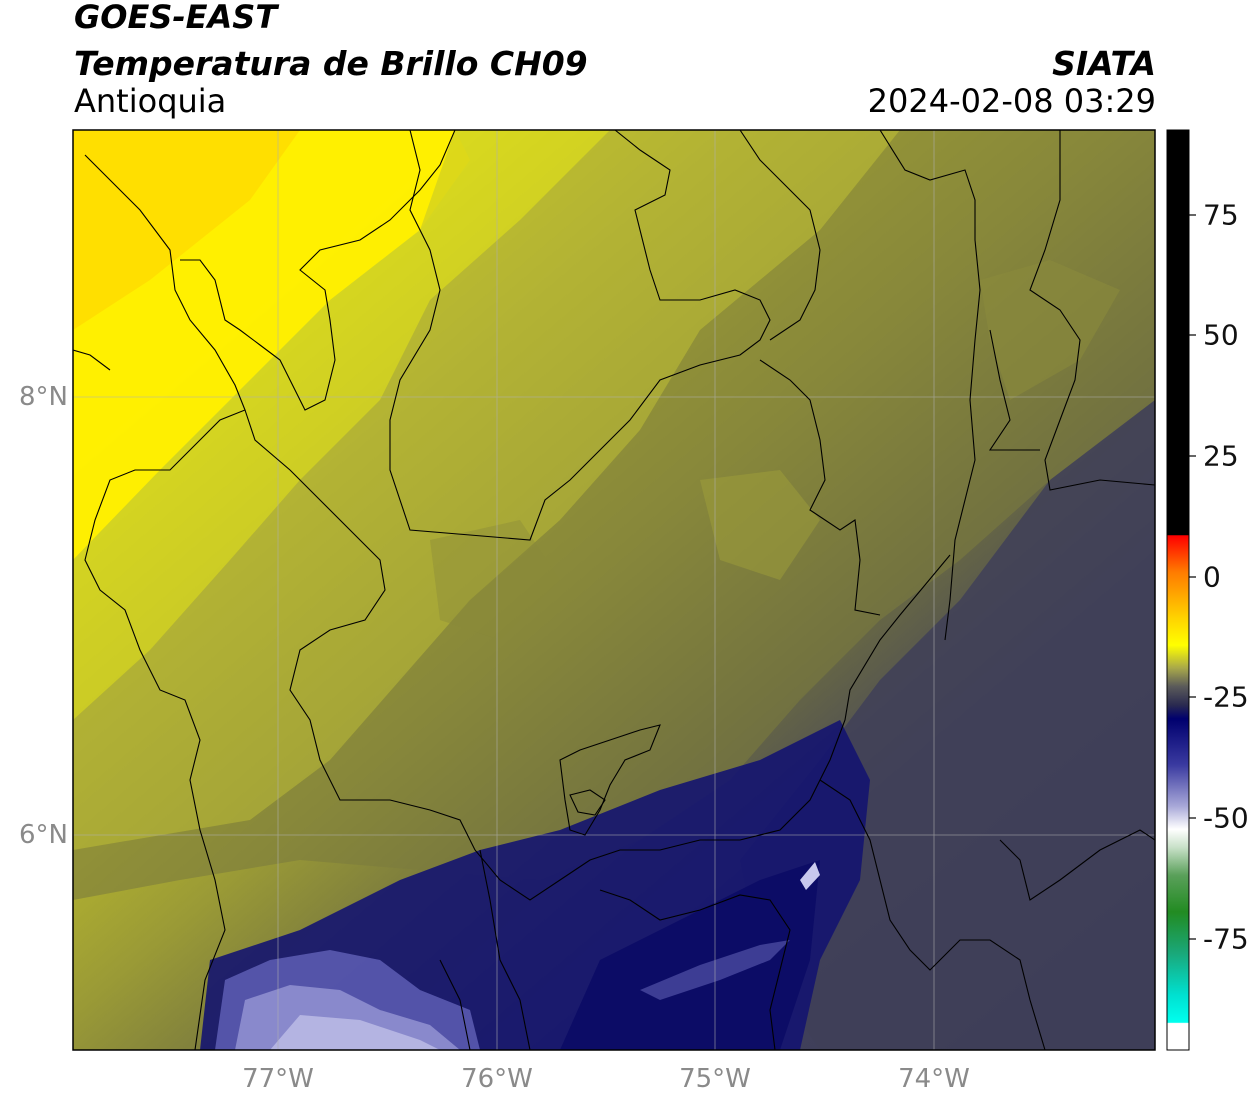 This screenshot has height=1099, width=1252. Describe the element at coordinates (331, 63) in the screenshot. I see `product-title: Temperatura de Brillo CH09` at that location.